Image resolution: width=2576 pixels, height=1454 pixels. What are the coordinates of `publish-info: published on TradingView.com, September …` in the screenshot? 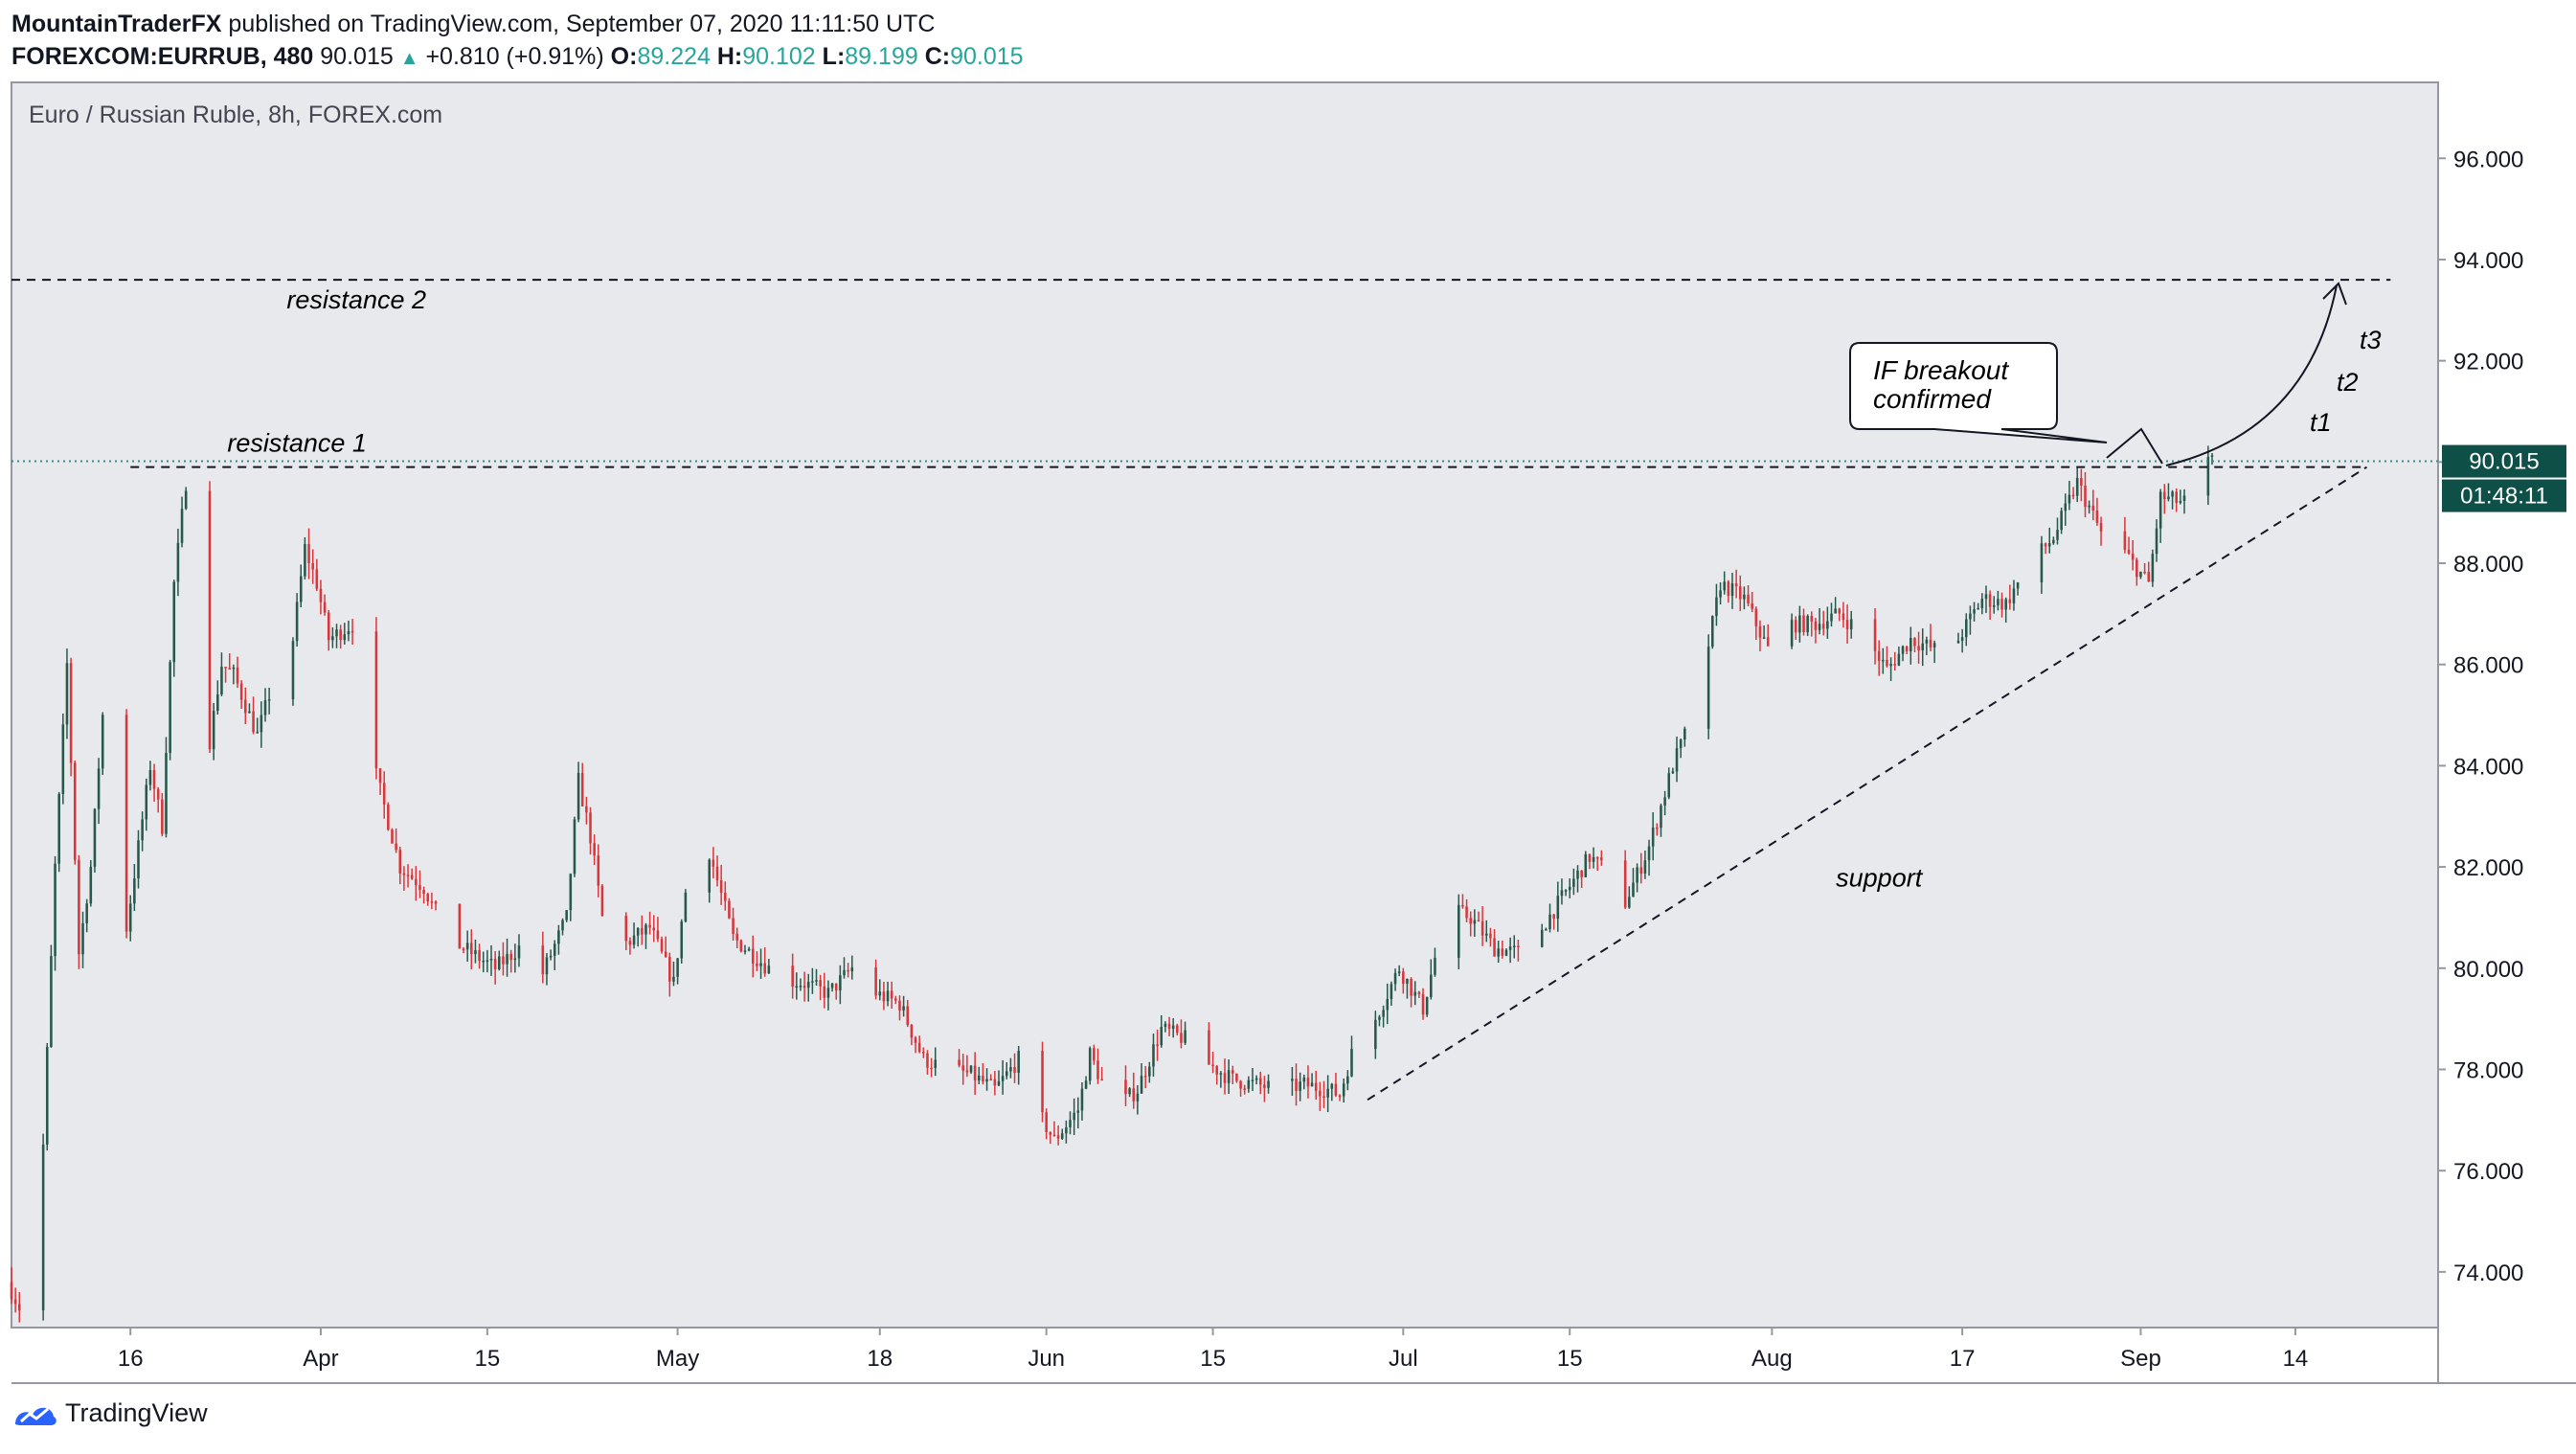 It's located at (582, 24).